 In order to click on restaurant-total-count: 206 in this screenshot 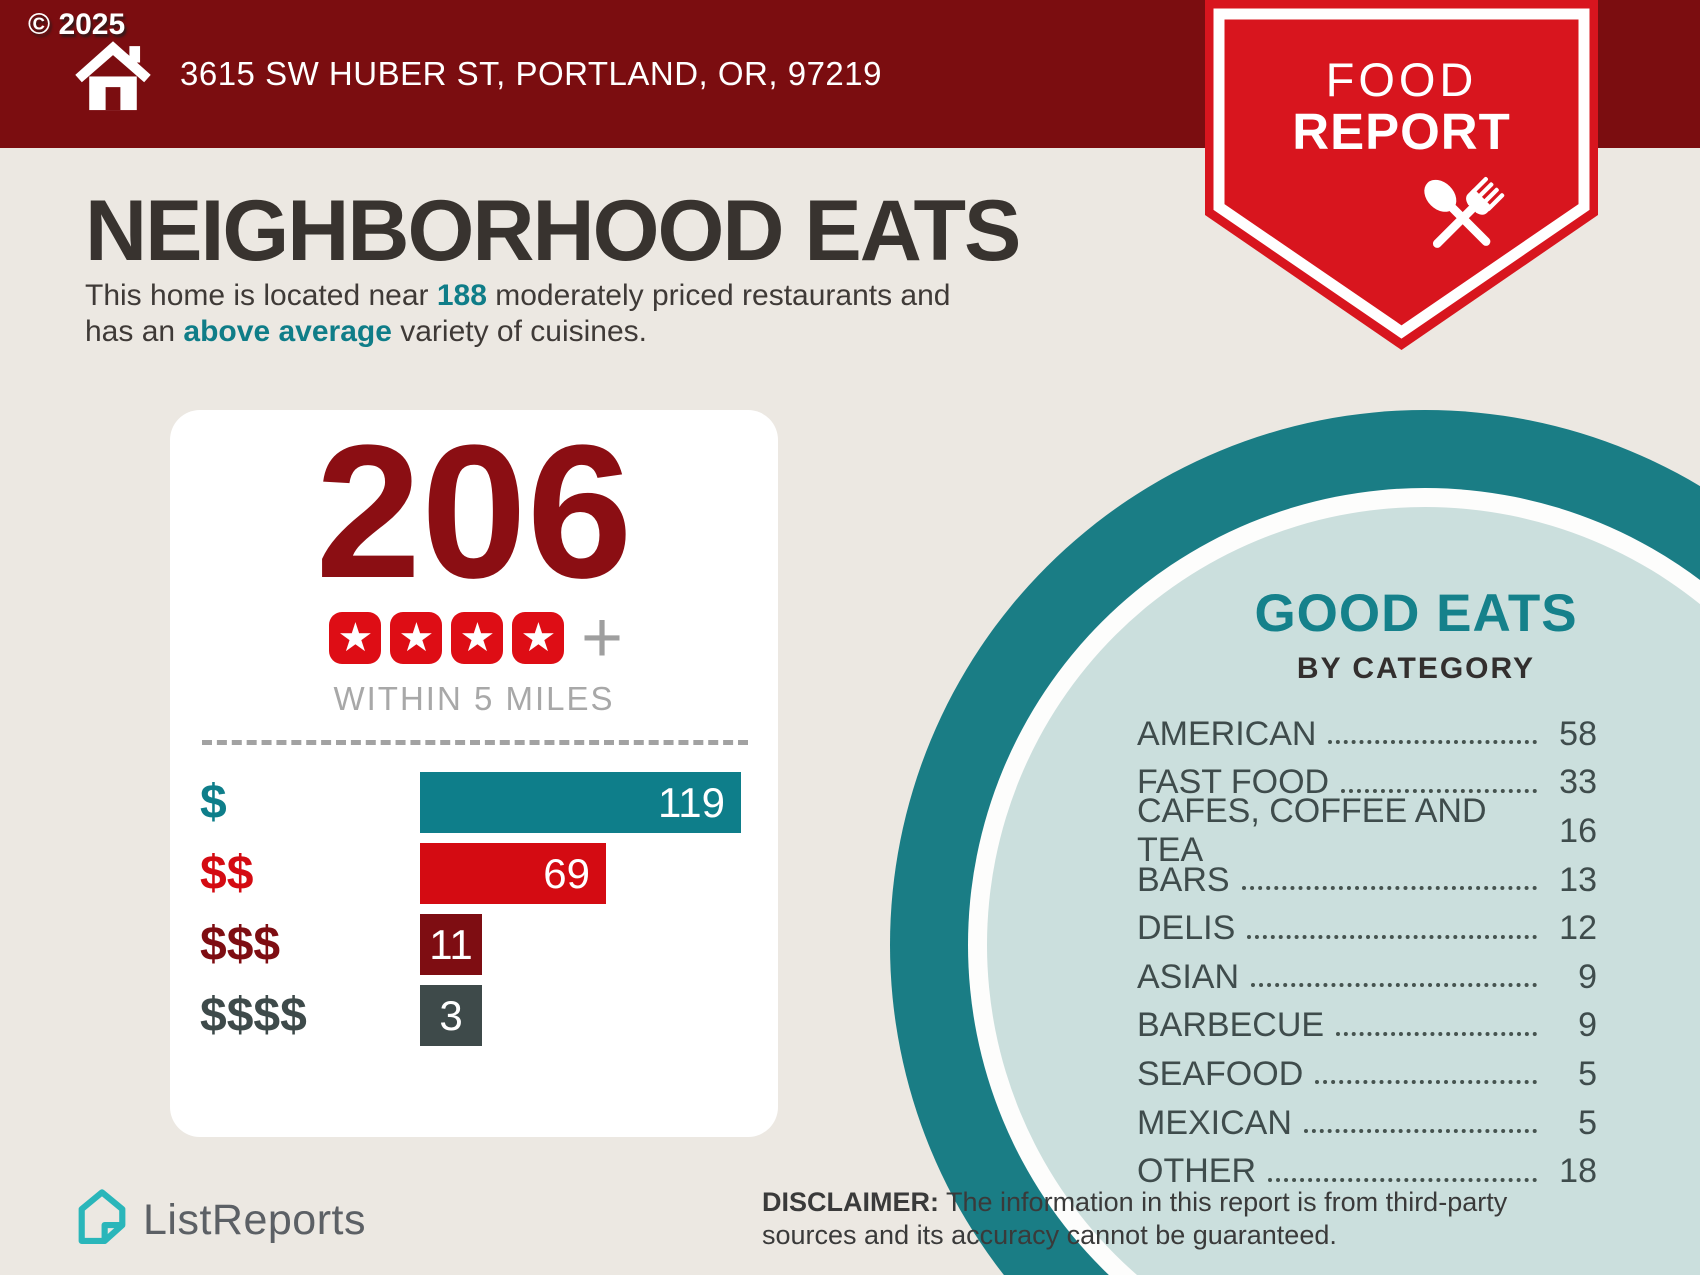, I will do `click(474, 512)`.